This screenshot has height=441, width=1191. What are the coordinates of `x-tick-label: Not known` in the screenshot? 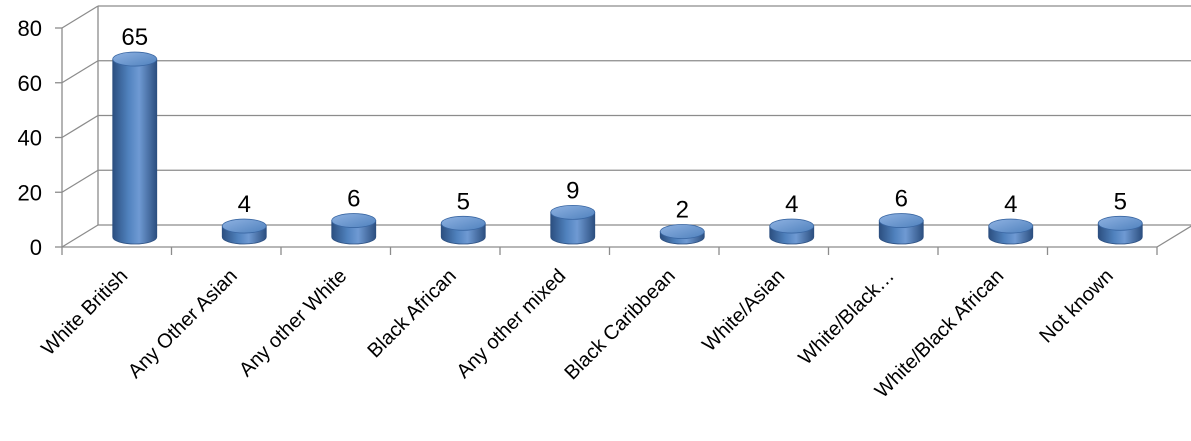 It's located at (1076, 306).